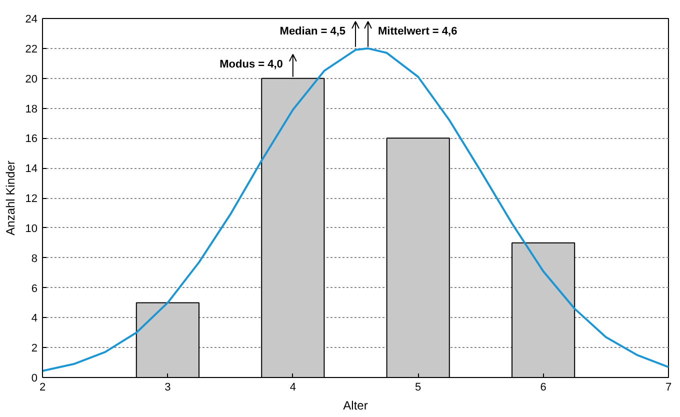 The height and width of the screenshot is (417, 680). What do you see at coordinates (31, 20) in the screenshot?
I see `y-tick-label: 24` at bounding box center [31, 20].